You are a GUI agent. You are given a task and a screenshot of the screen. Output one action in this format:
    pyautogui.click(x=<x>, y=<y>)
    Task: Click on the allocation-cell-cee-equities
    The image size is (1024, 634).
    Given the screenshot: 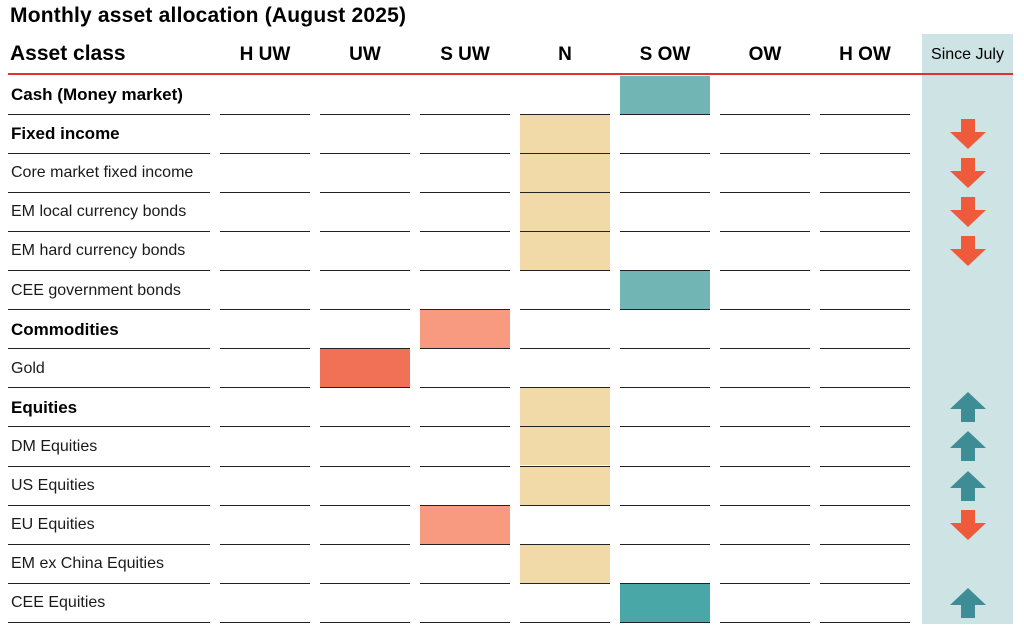 What is the action you would take?
    pyautogui.click(x=665, y=602)
    